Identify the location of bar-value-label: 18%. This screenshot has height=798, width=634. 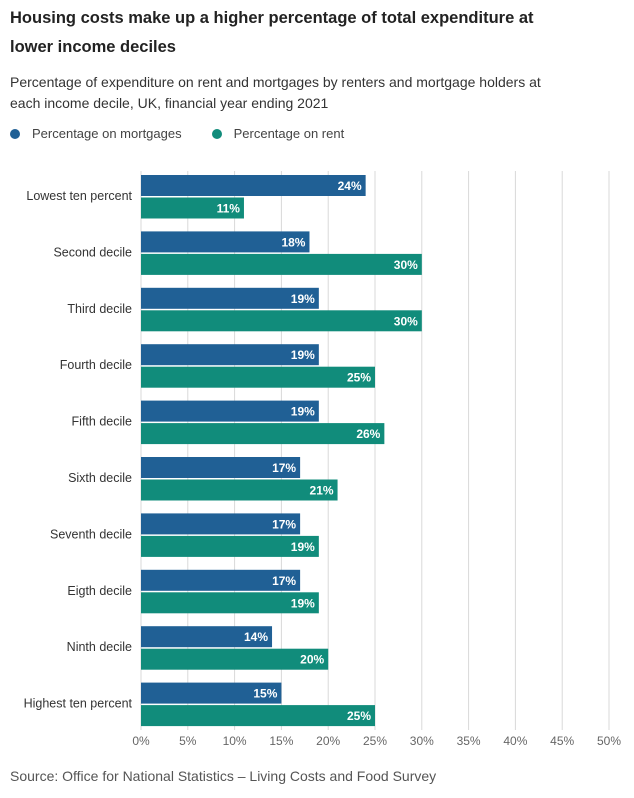
(293, 242).